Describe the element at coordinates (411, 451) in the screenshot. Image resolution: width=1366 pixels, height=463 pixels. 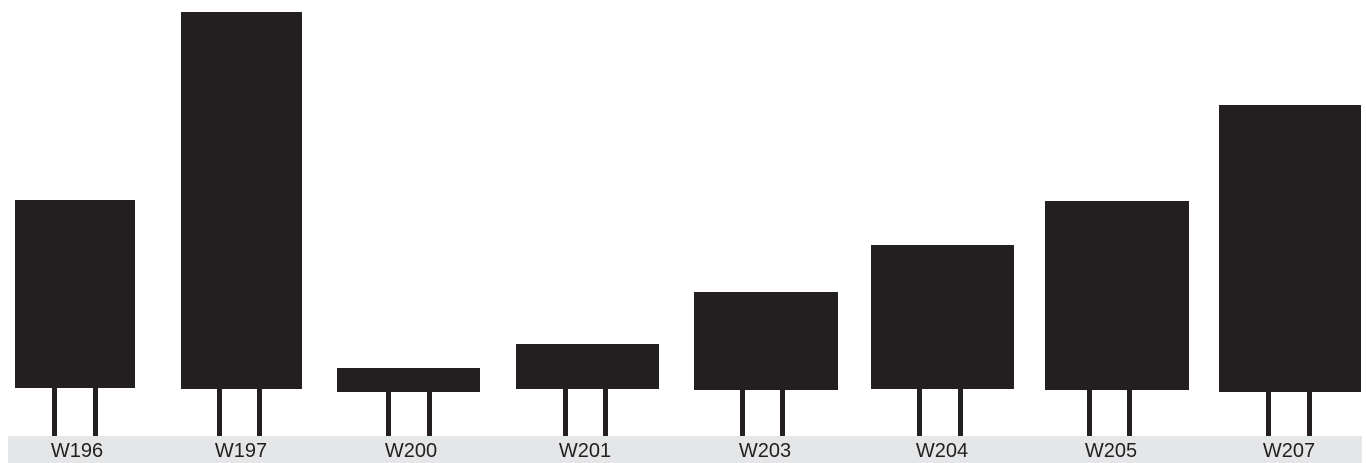
I see `resistor-label-w200: W200` at that location.